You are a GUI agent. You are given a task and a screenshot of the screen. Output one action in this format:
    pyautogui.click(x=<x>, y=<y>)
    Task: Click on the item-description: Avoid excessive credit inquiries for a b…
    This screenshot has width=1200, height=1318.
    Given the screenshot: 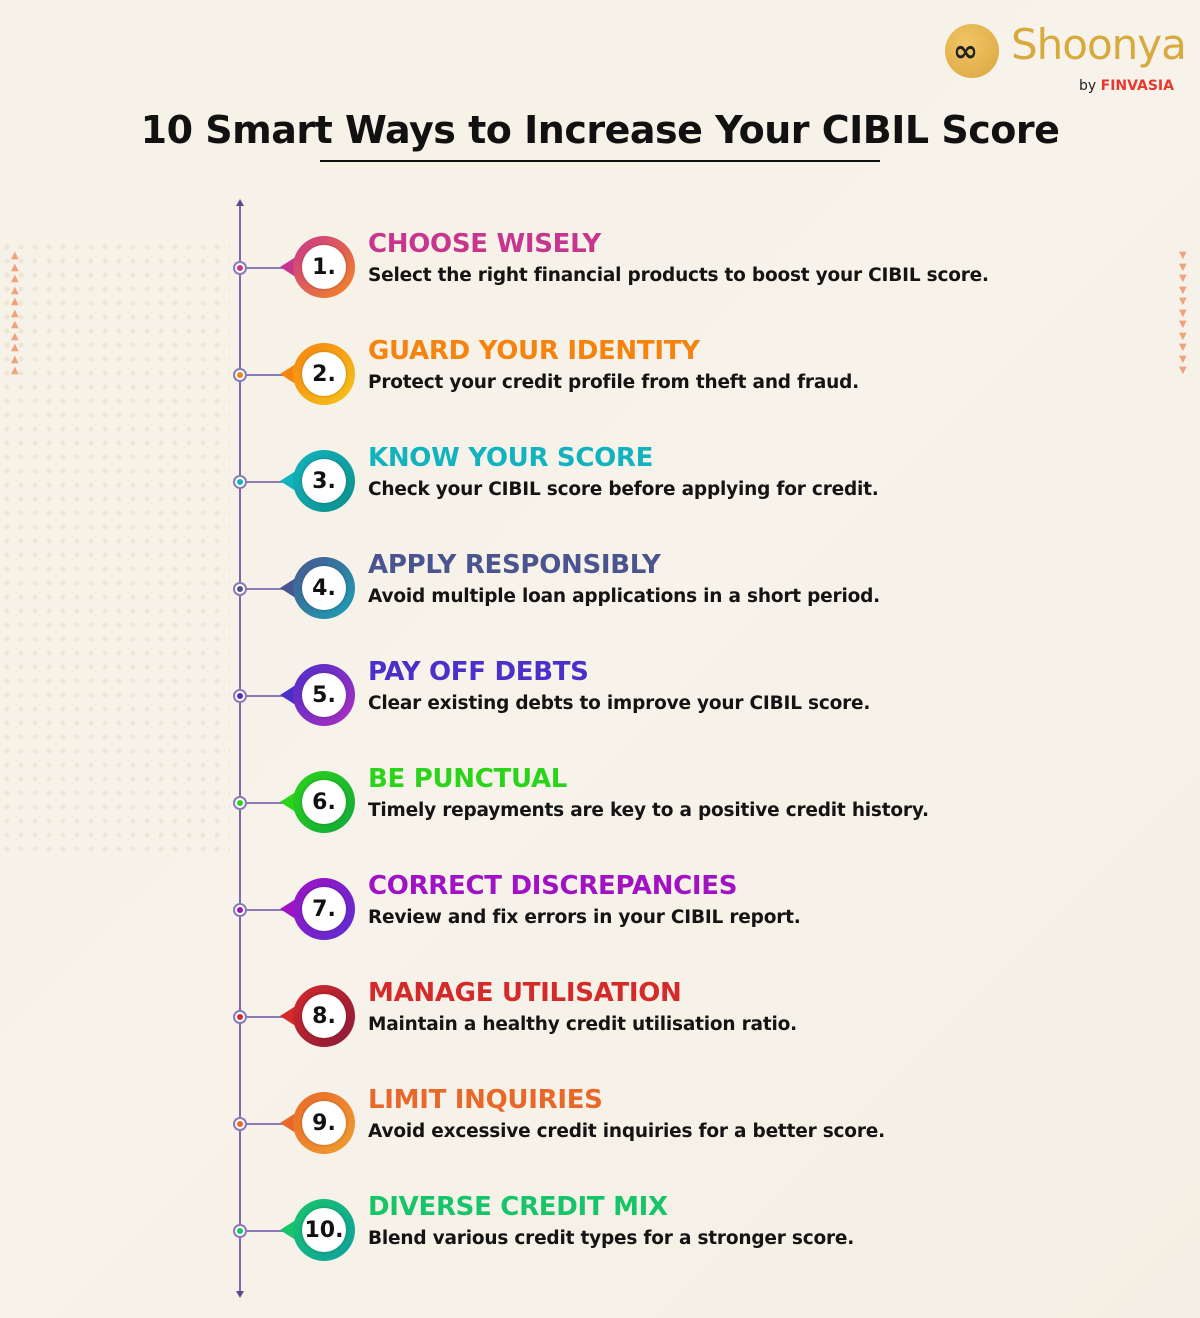 What is the action you would take?
    pyautogui.click(x=626, y=1131)
    